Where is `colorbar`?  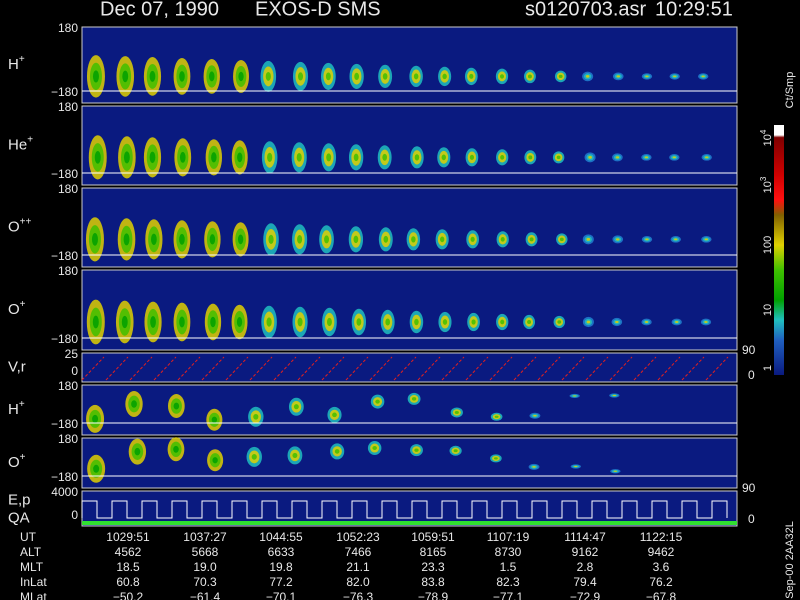
colorbar is located at coordinates (779, 250).